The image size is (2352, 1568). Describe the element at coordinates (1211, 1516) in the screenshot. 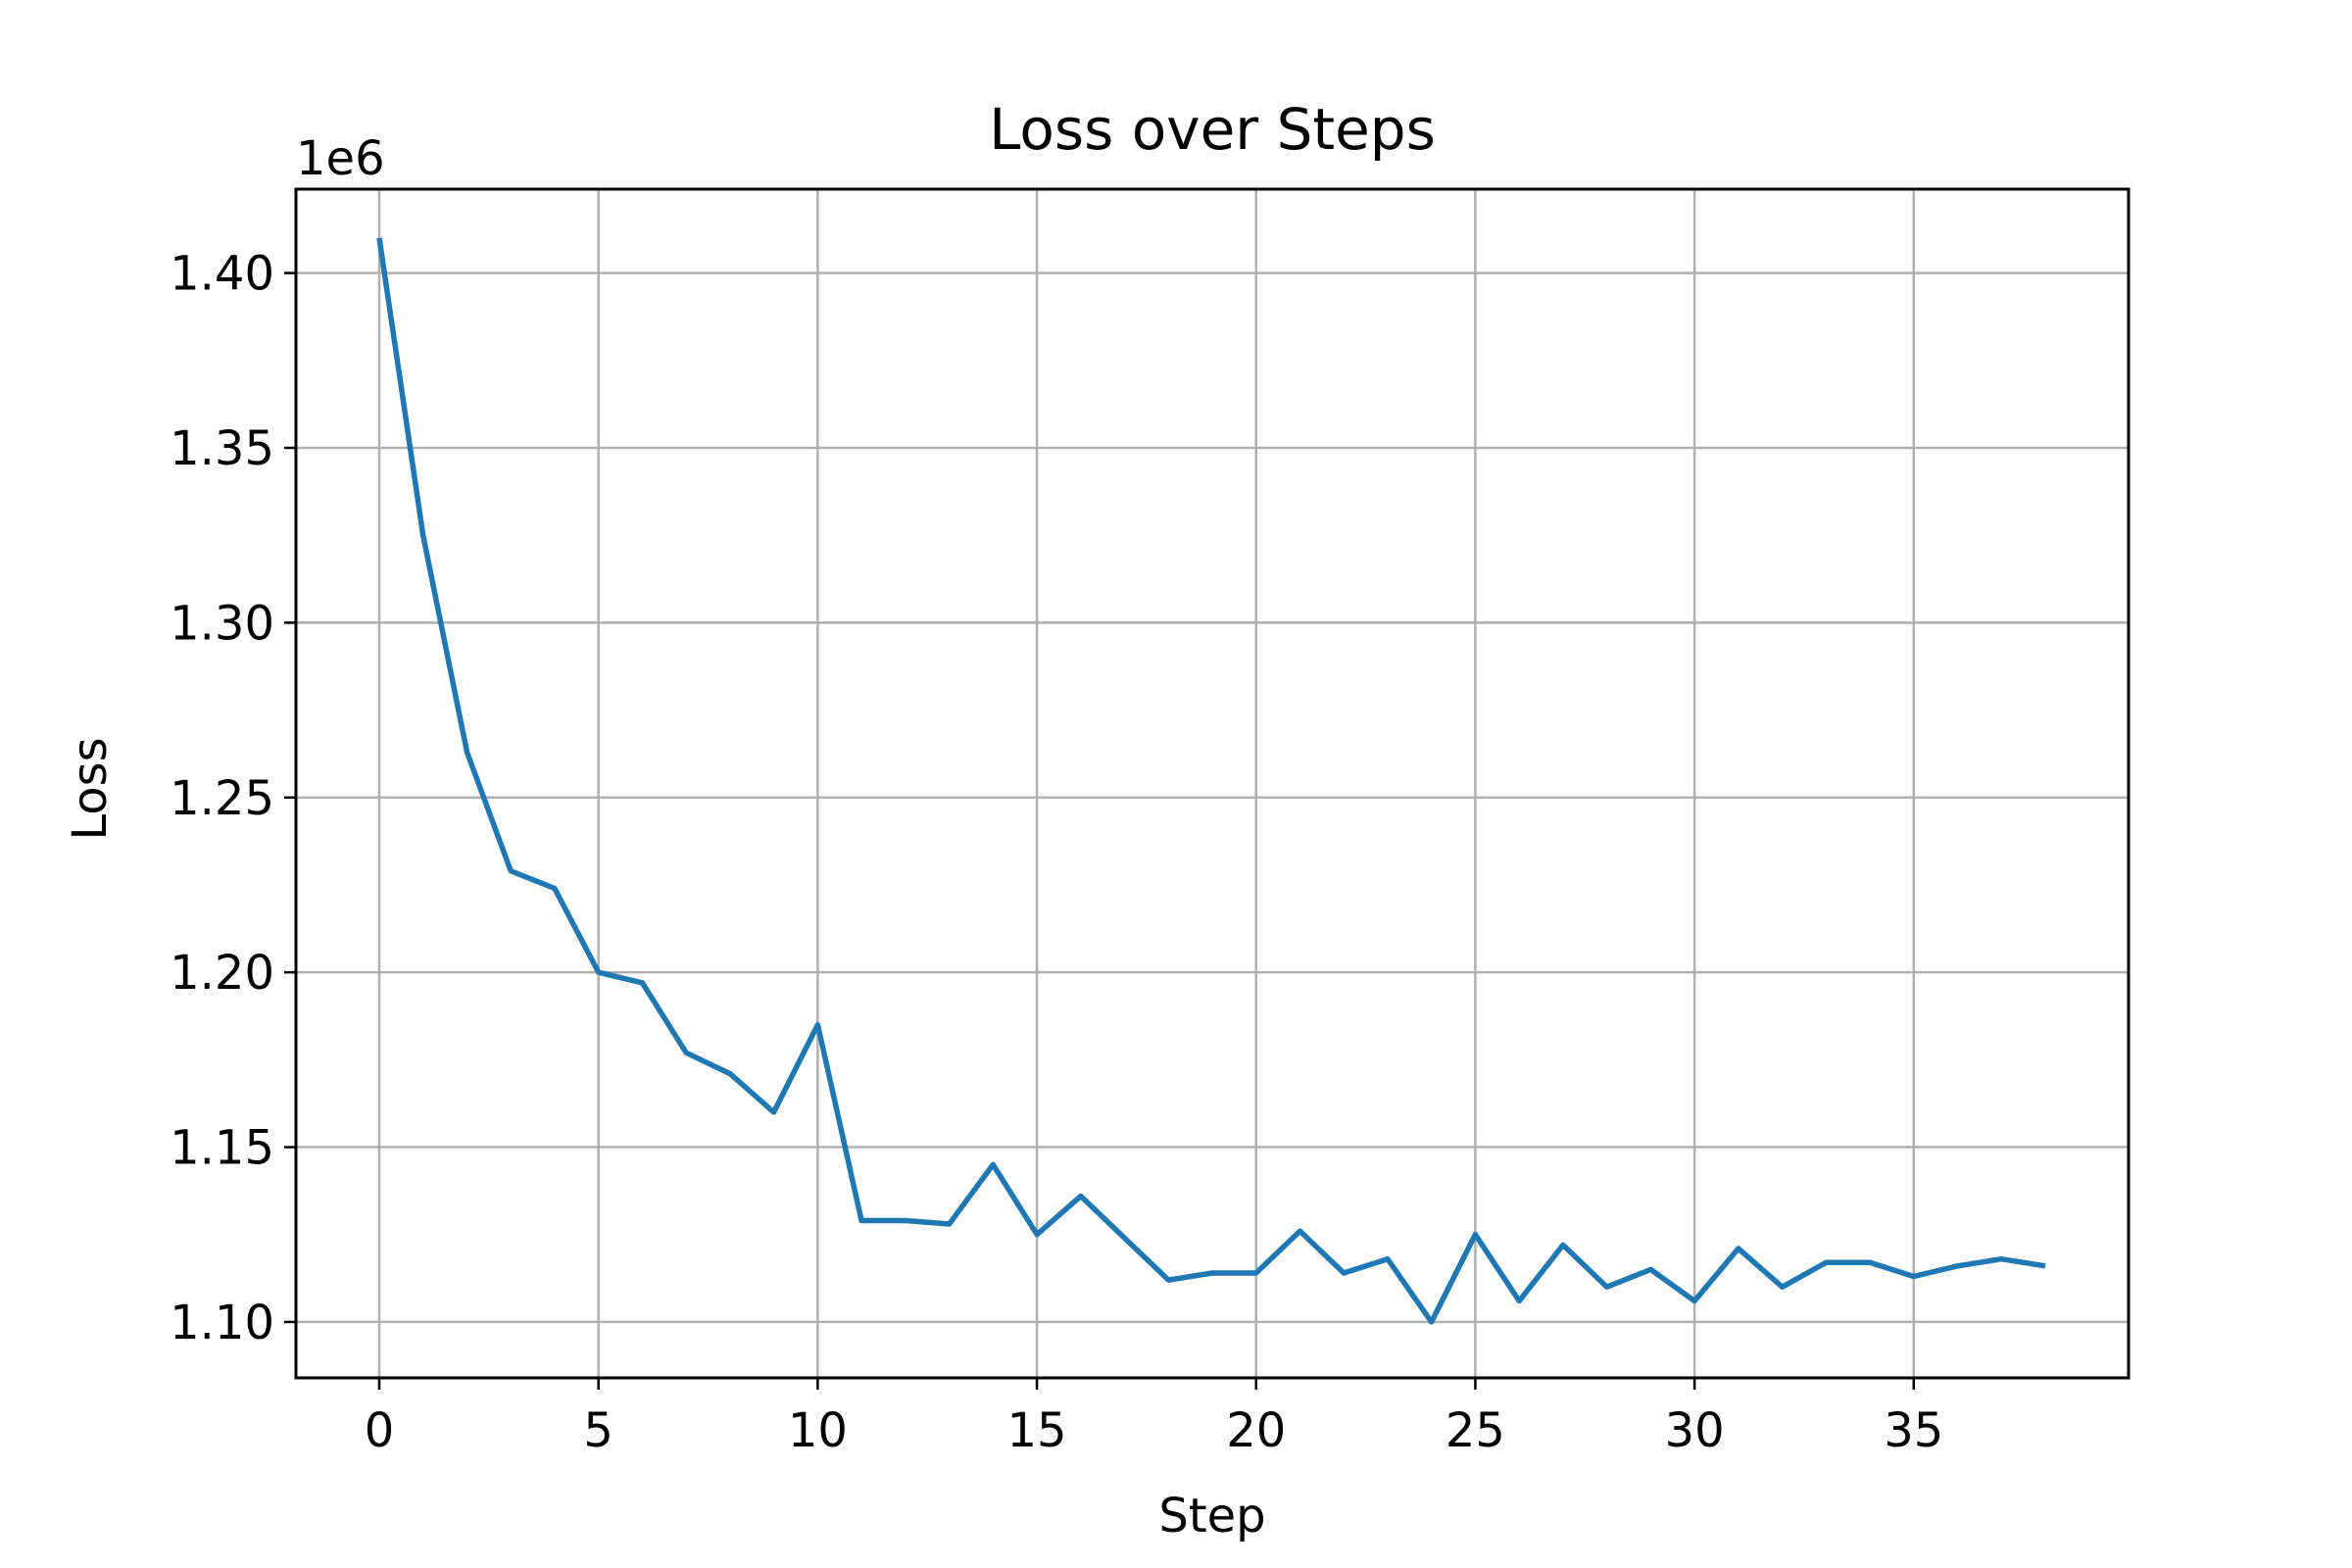

I see `x-axis-label: Step` at that location.